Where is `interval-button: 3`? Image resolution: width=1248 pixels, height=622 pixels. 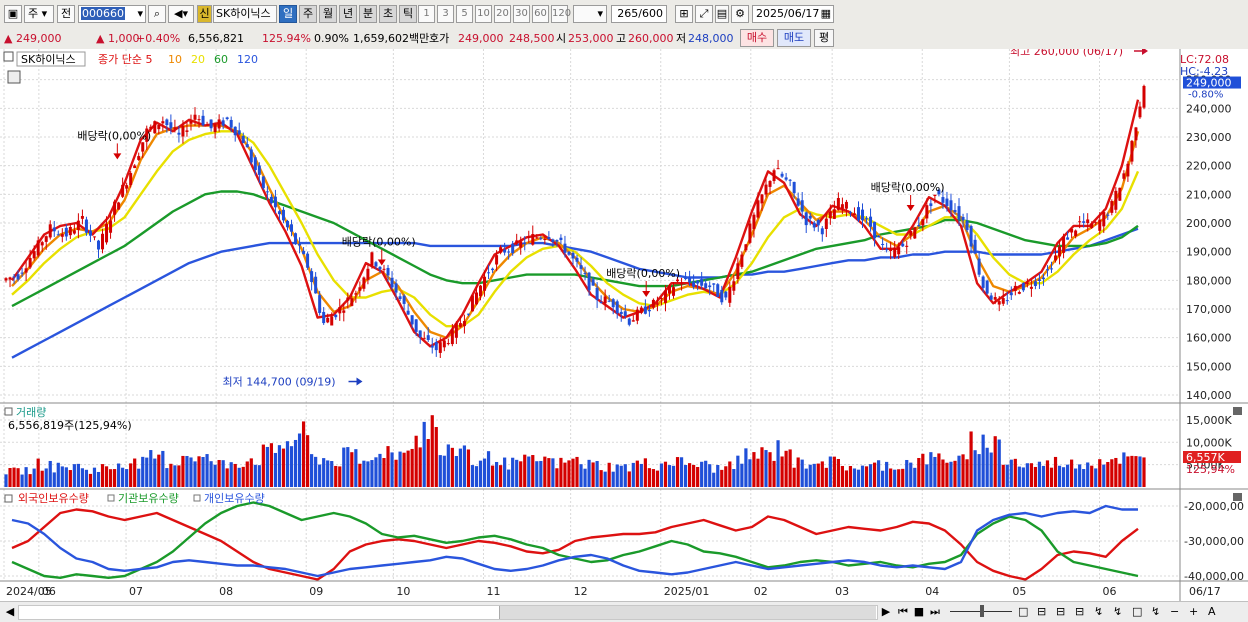
interval-button: 3 is located at coordinates (445, 14).